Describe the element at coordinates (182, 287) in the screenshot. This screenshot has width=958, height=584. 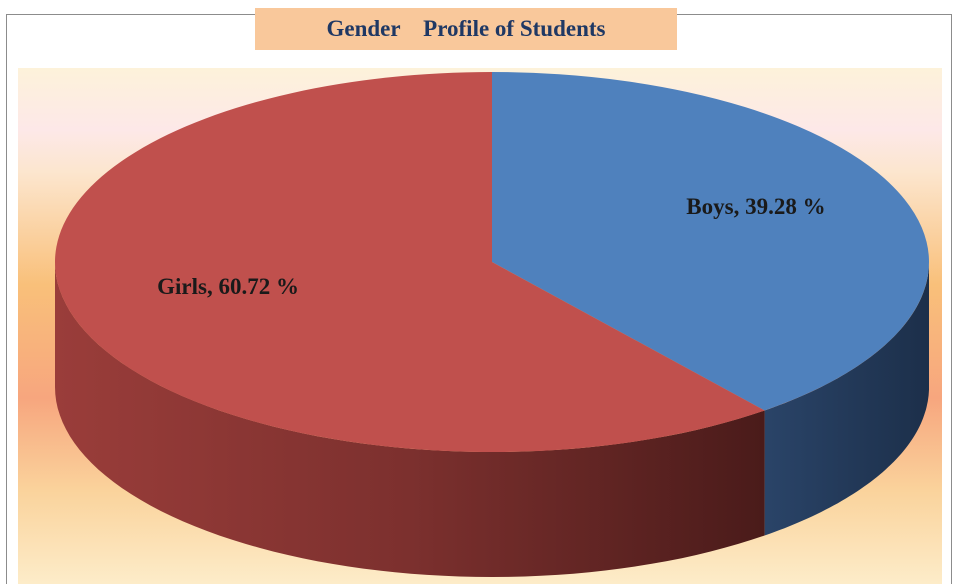
I see `label-category: Girls` at that location.